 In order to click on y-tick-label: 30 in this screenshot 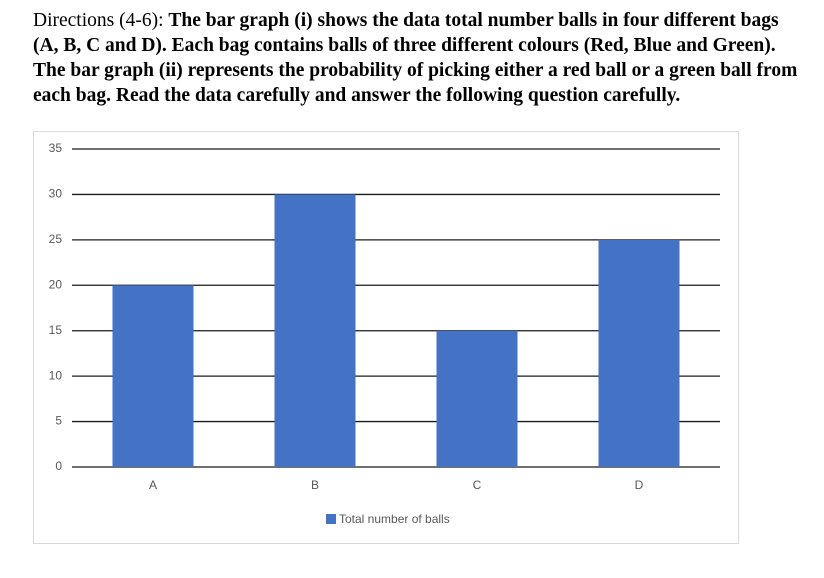, I will do `click(56, 194)`.